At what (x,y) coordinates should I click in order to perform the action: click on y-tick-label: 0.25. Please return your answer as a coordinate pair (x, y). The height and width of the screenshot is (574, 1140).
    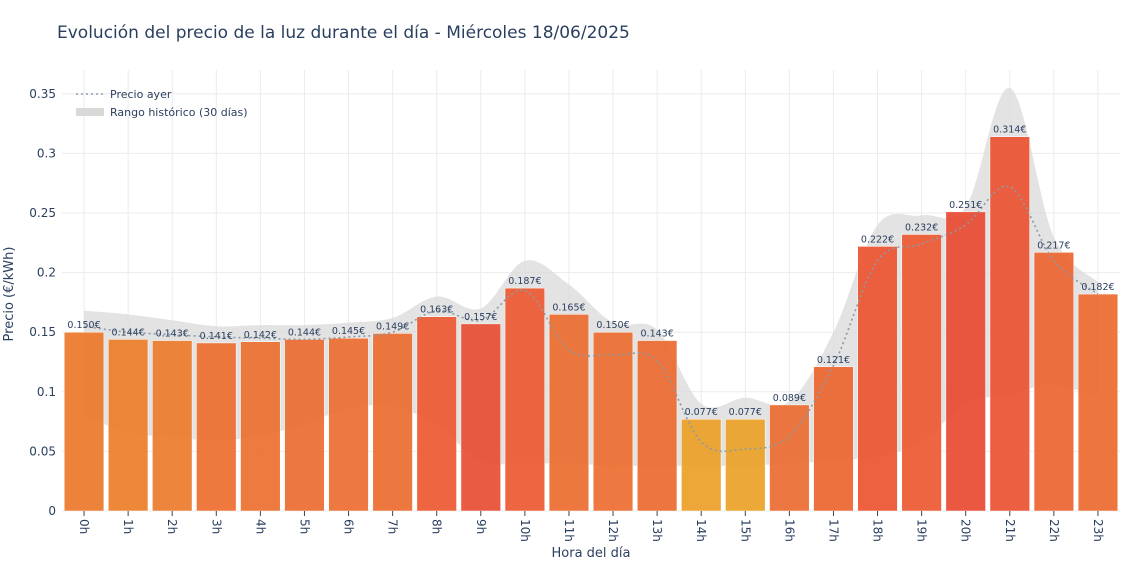
    Looking at the image, I should click on (42, 213).